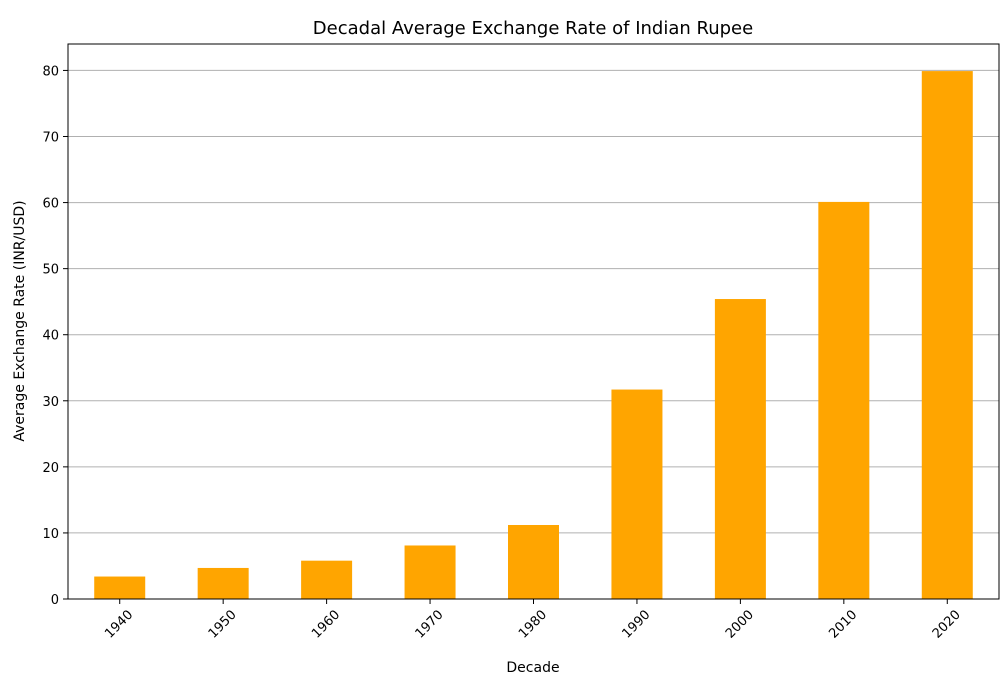  Describe the element at coordinates (533, 562) in the screenshot. I see `bar-1980` at that location.